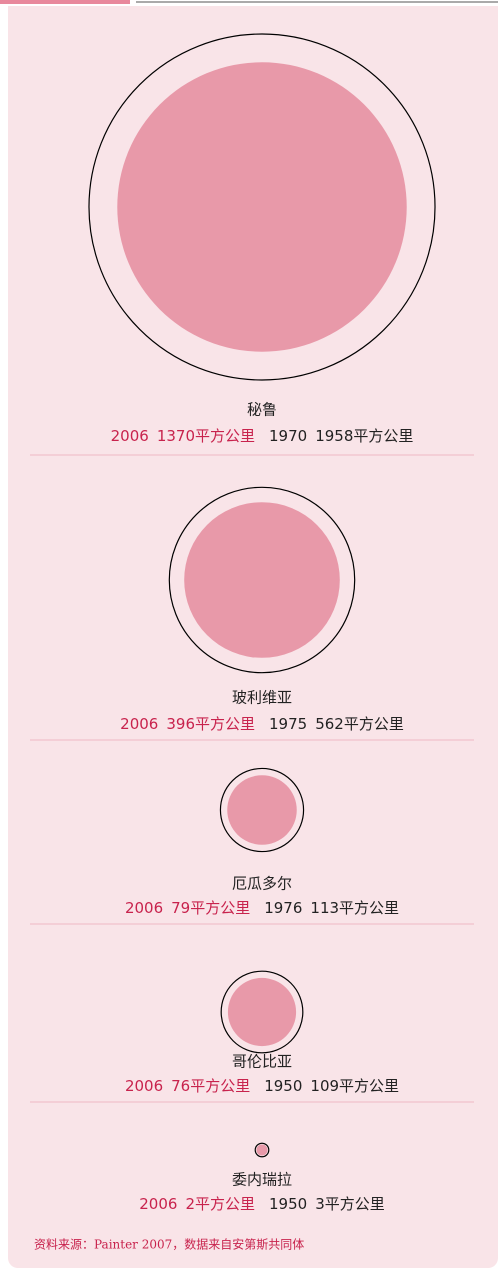  Describe the element at coordinates (206, 436) in the screenshot. I see `new-area-label: 1370平方公里` at that location.